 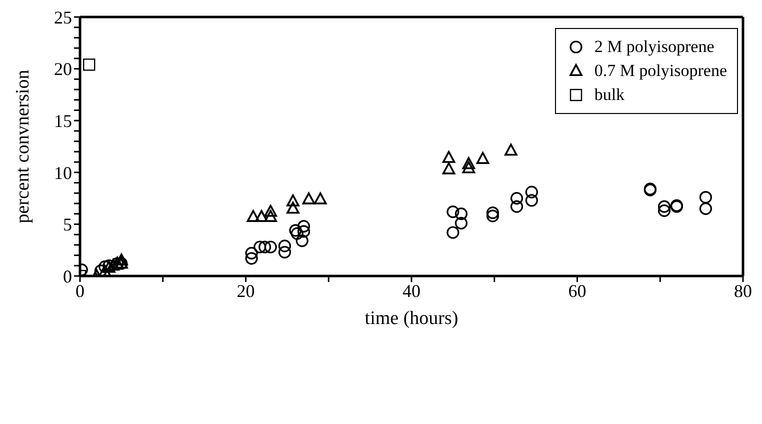 What do you see at coordinates (245, 290) in the screenshot?
I see `x-tick-label: 20` at bounding box center [245, 290].